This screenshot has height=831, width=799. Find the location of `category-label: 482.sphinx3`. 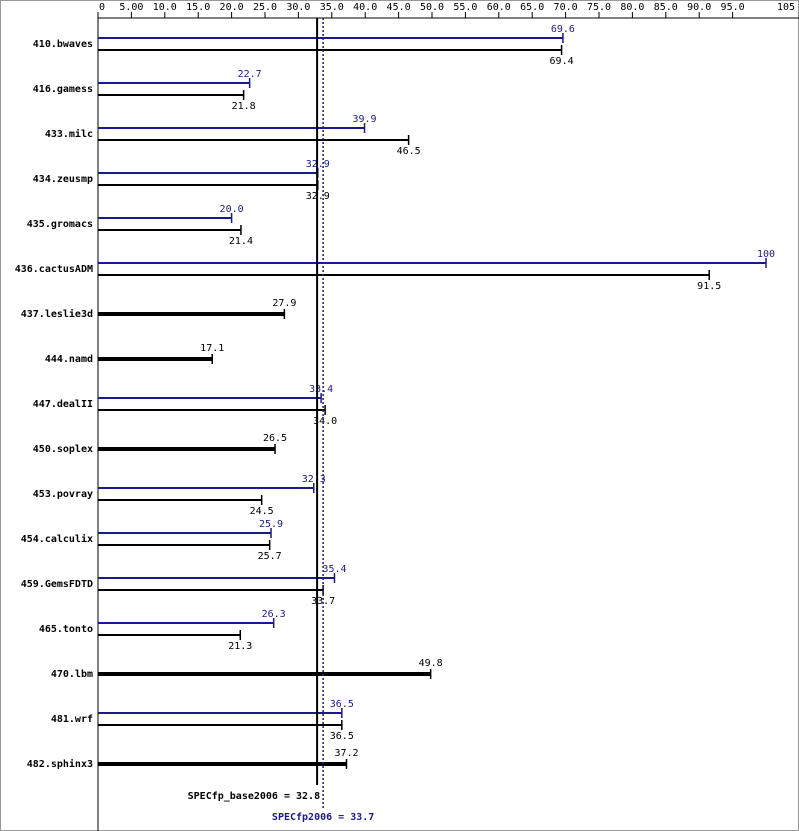

category-label: 482.sphinx3 is located at coordinates (60, 764).